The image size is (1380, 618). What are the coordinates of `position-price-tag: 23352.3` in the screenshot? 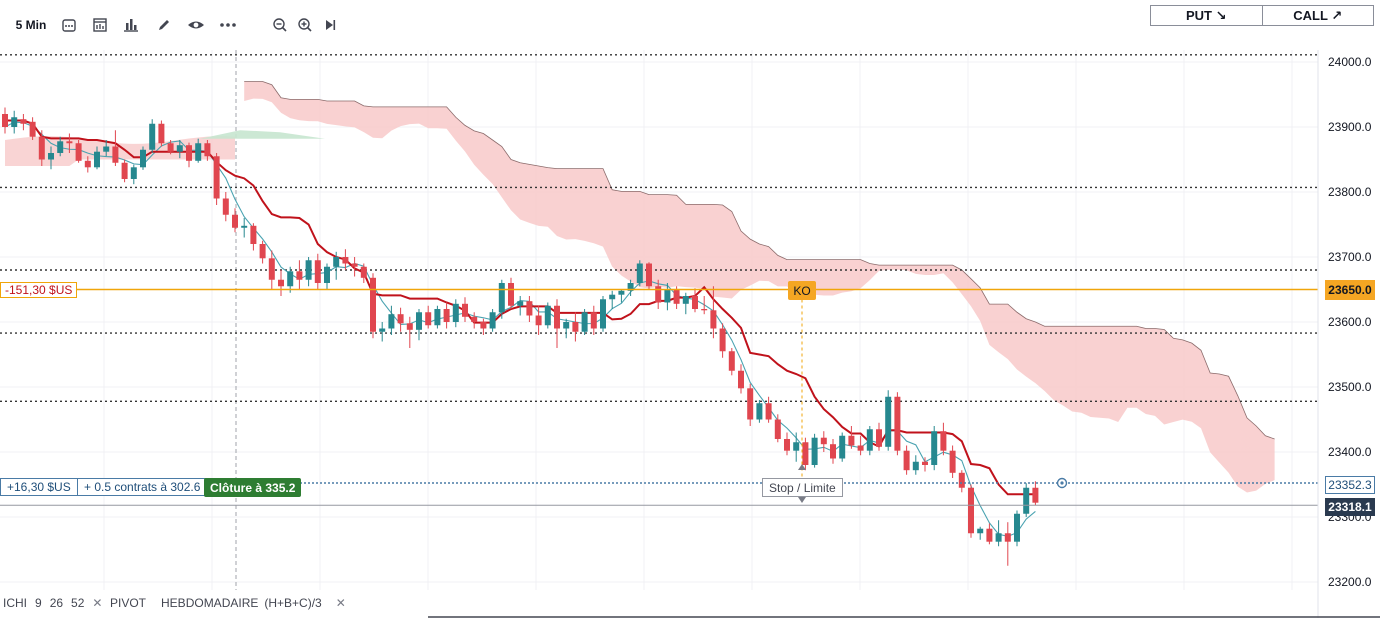 It's located at (1350, 485).